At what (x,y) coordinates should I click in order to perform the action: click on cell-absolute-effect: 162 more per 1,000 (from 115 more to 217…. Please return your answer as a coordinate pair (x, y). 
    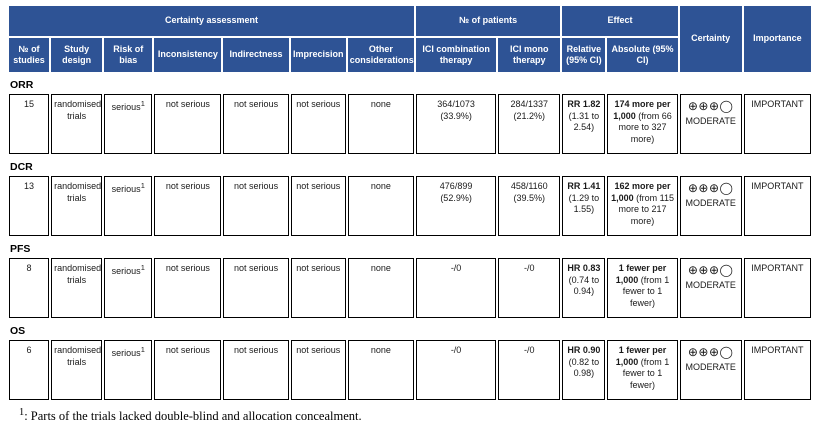
    Looking at the image, I should click on (642, 206).